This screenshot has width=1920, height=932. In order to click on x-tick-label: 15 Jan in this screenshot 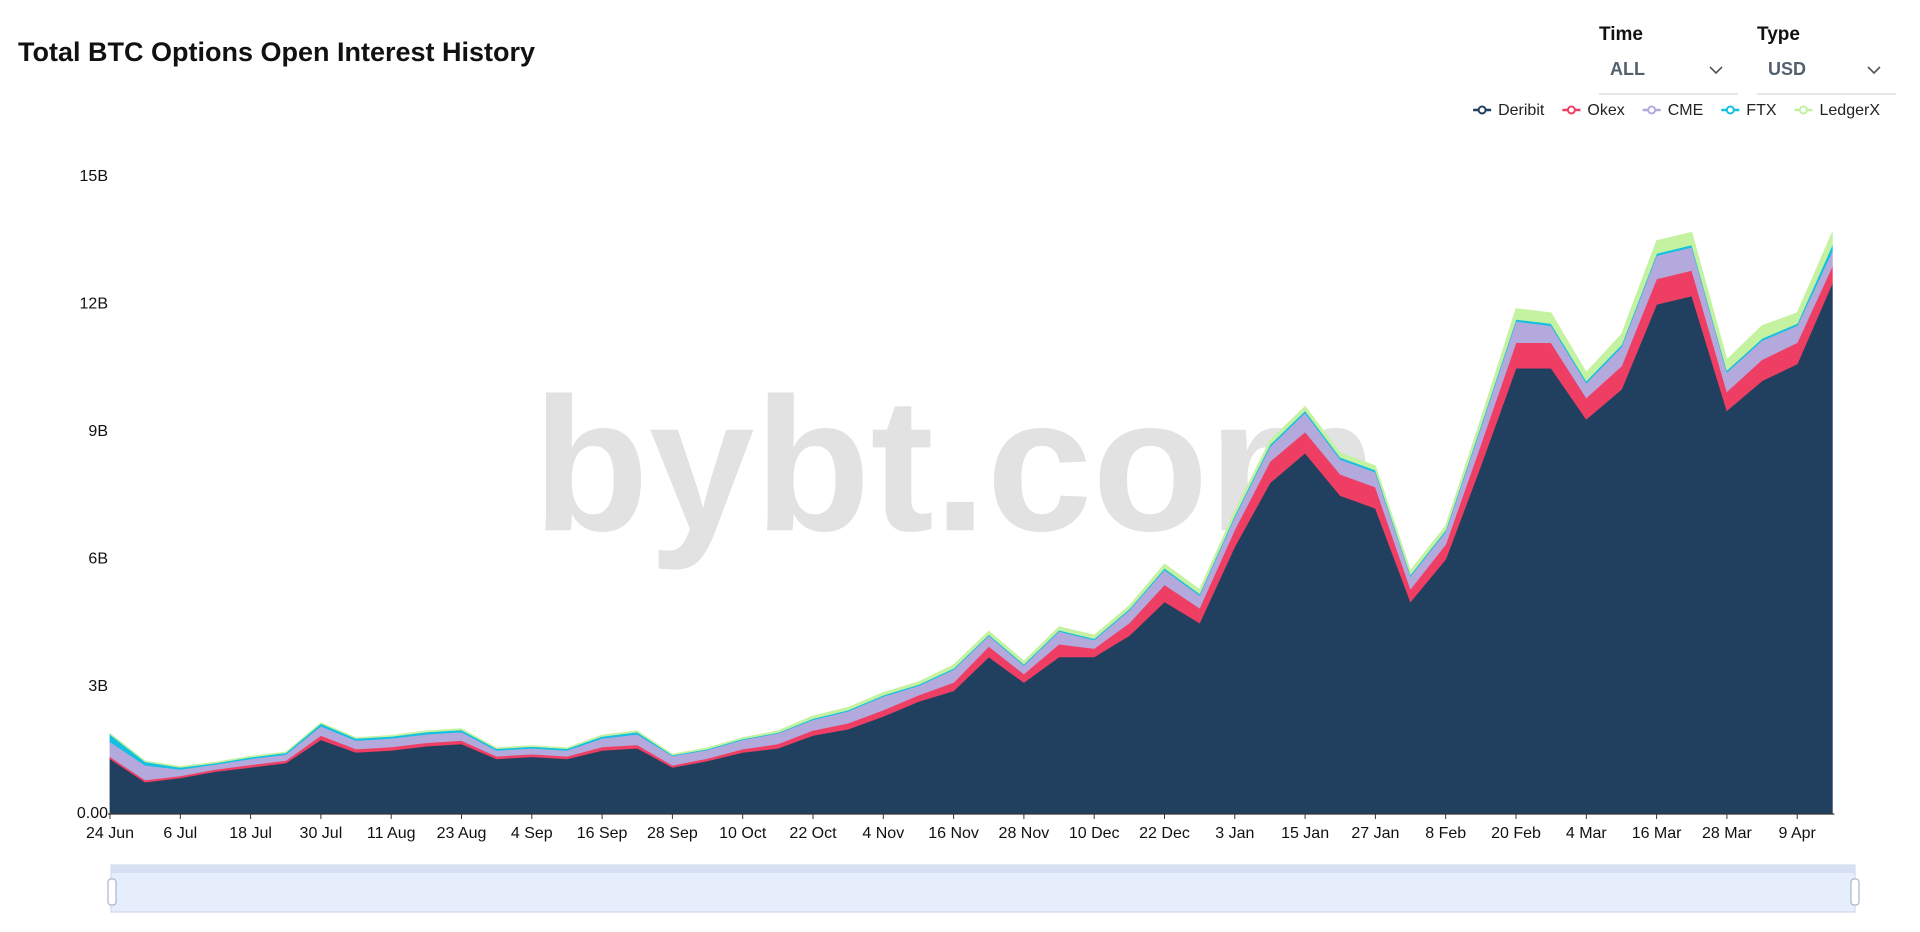, I will do `click(1305, 833)`.